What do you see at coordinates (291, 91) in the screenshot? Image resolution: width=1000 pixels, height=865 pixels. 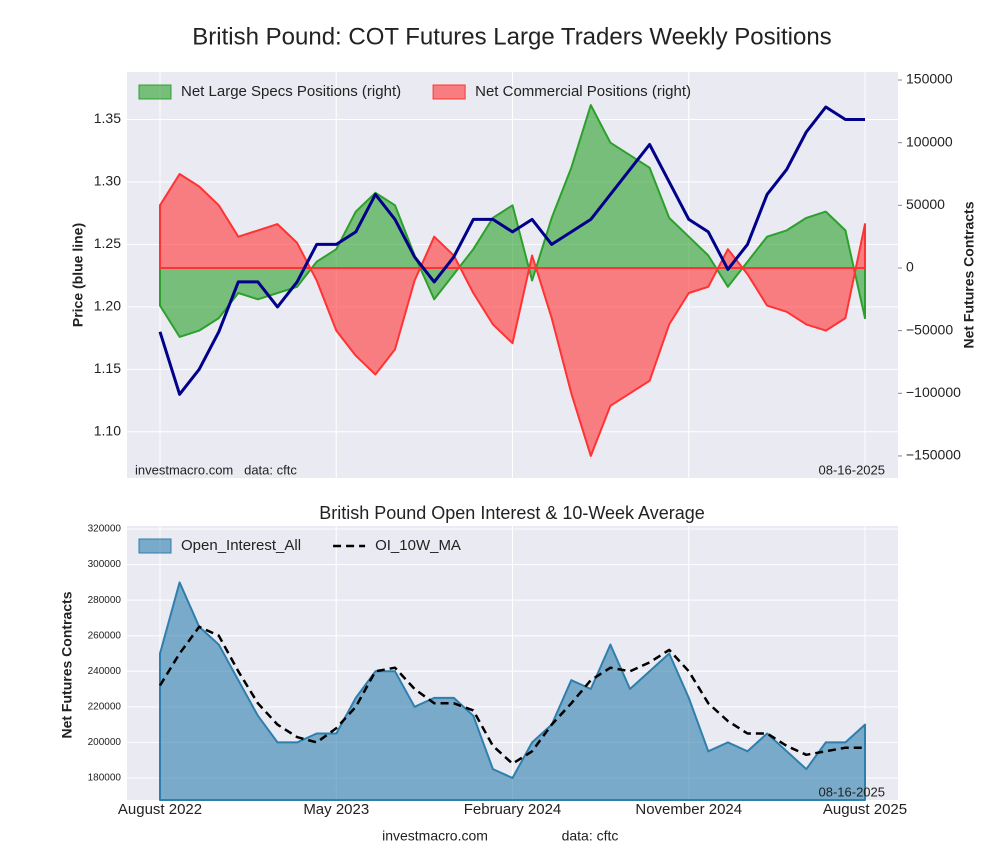 I see `legend-label: Net Large Specs Positions (right)` at bounding box center [291, 91].